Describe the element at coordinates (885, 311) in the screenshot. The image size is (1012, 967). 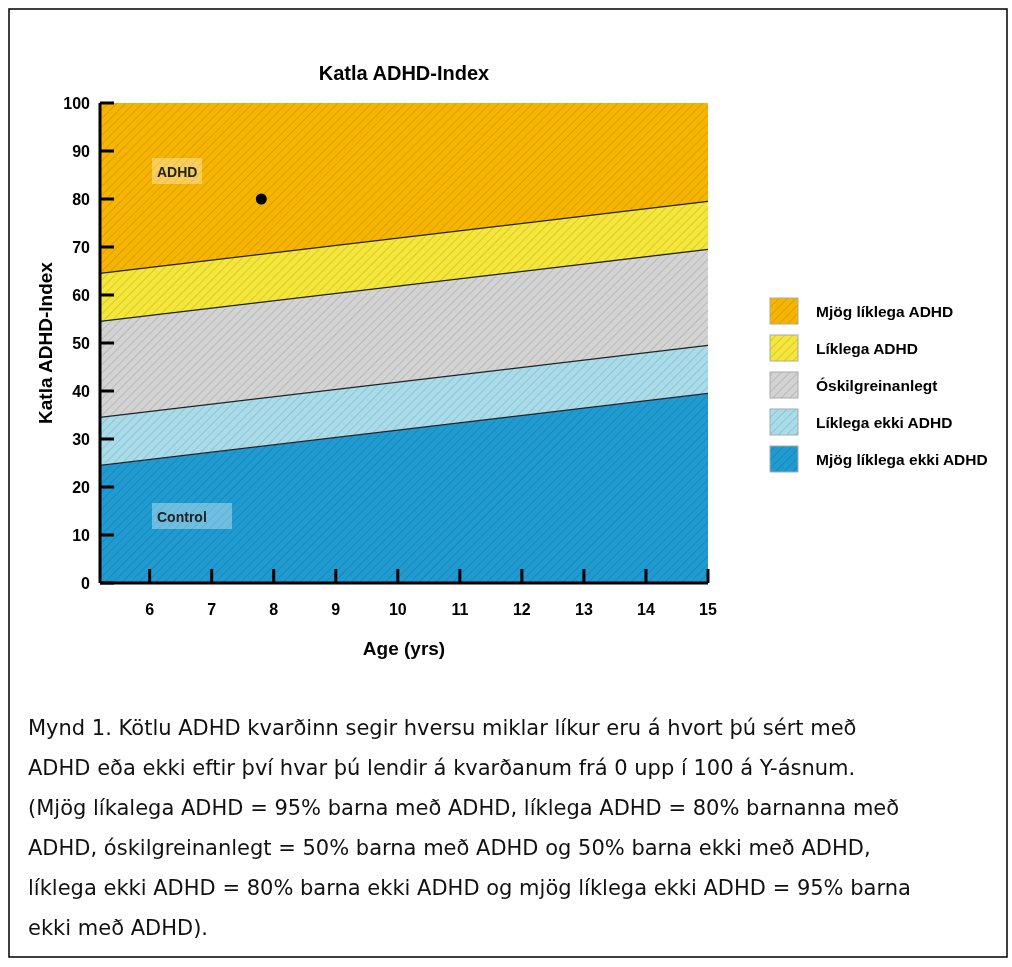
I see `legend-label: Mjög líklega ADHD` at that location.